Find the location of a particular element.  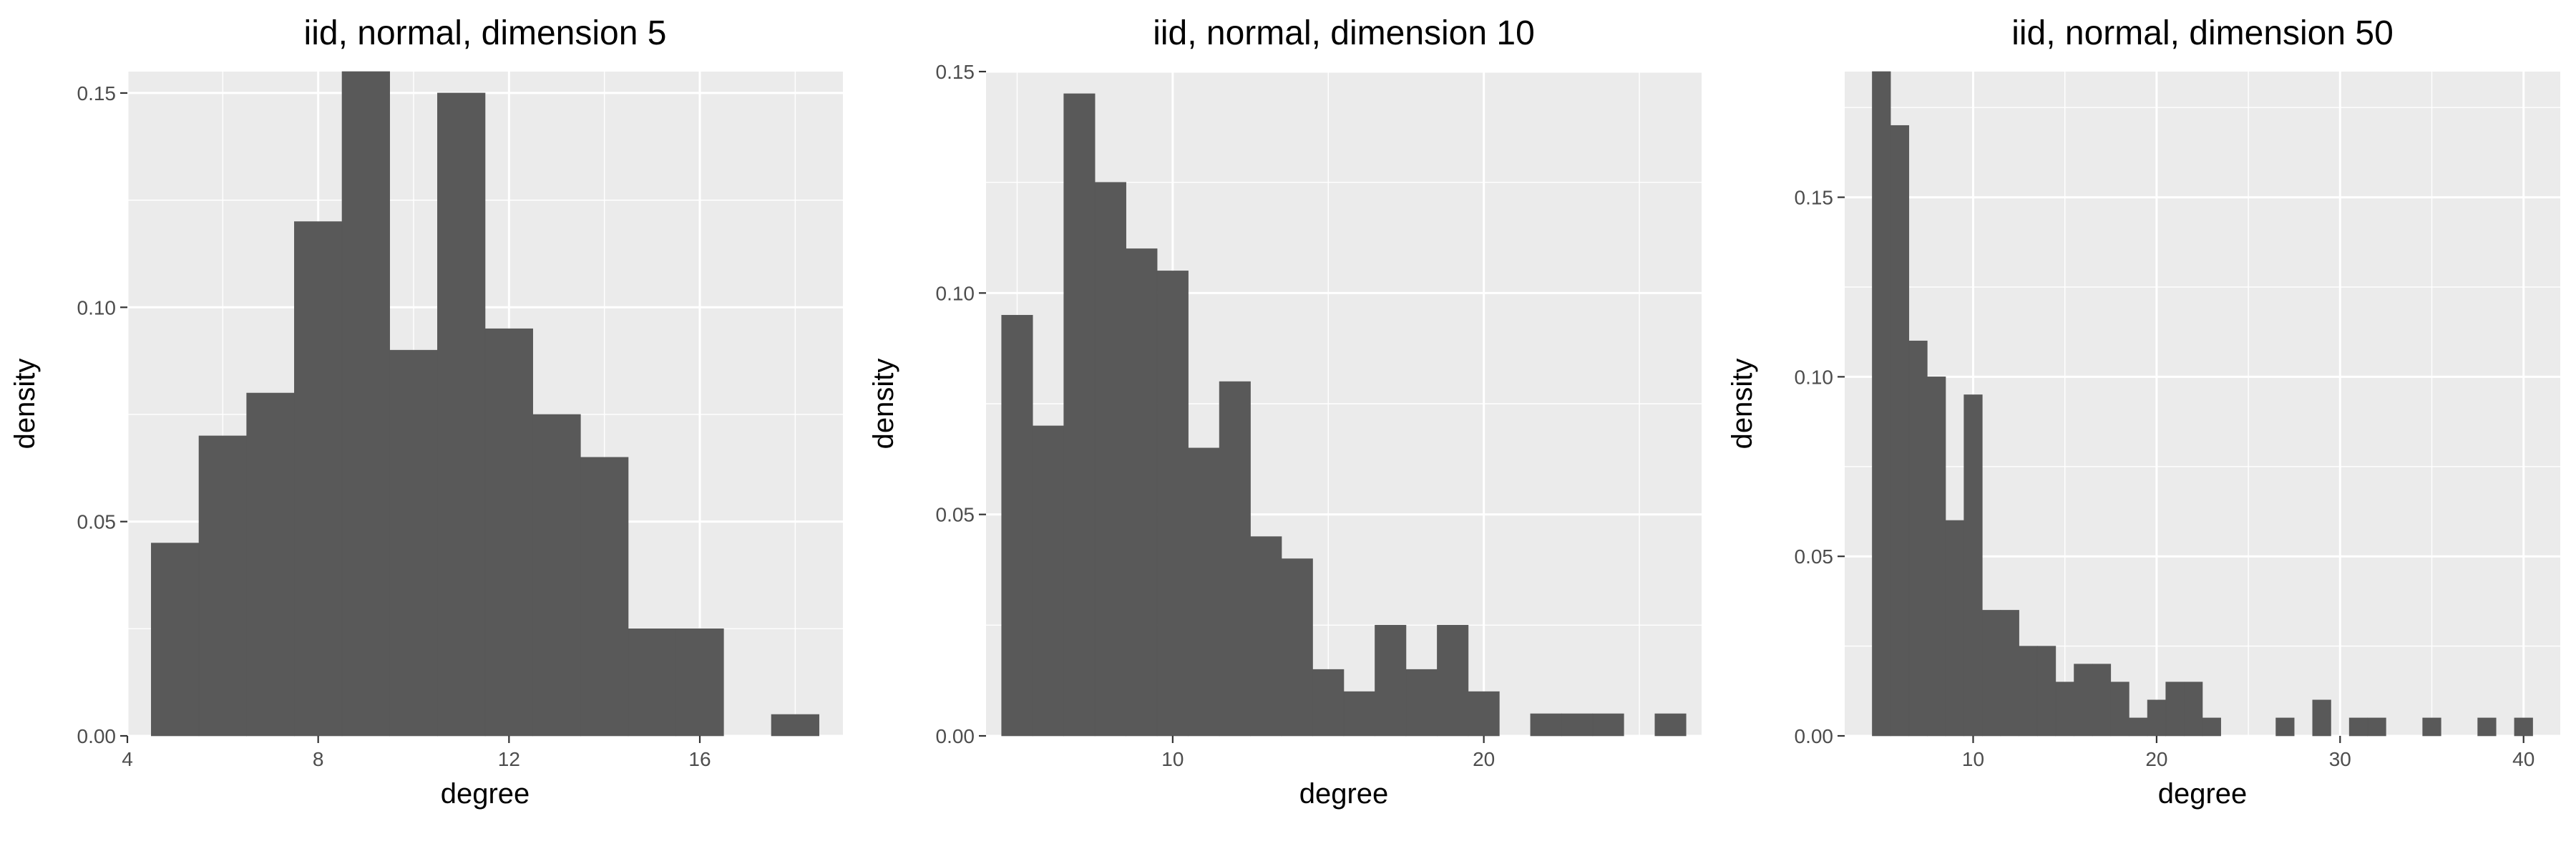

plot-title: iid, normal, dimension 10 is located at coordinates (1344, 33).